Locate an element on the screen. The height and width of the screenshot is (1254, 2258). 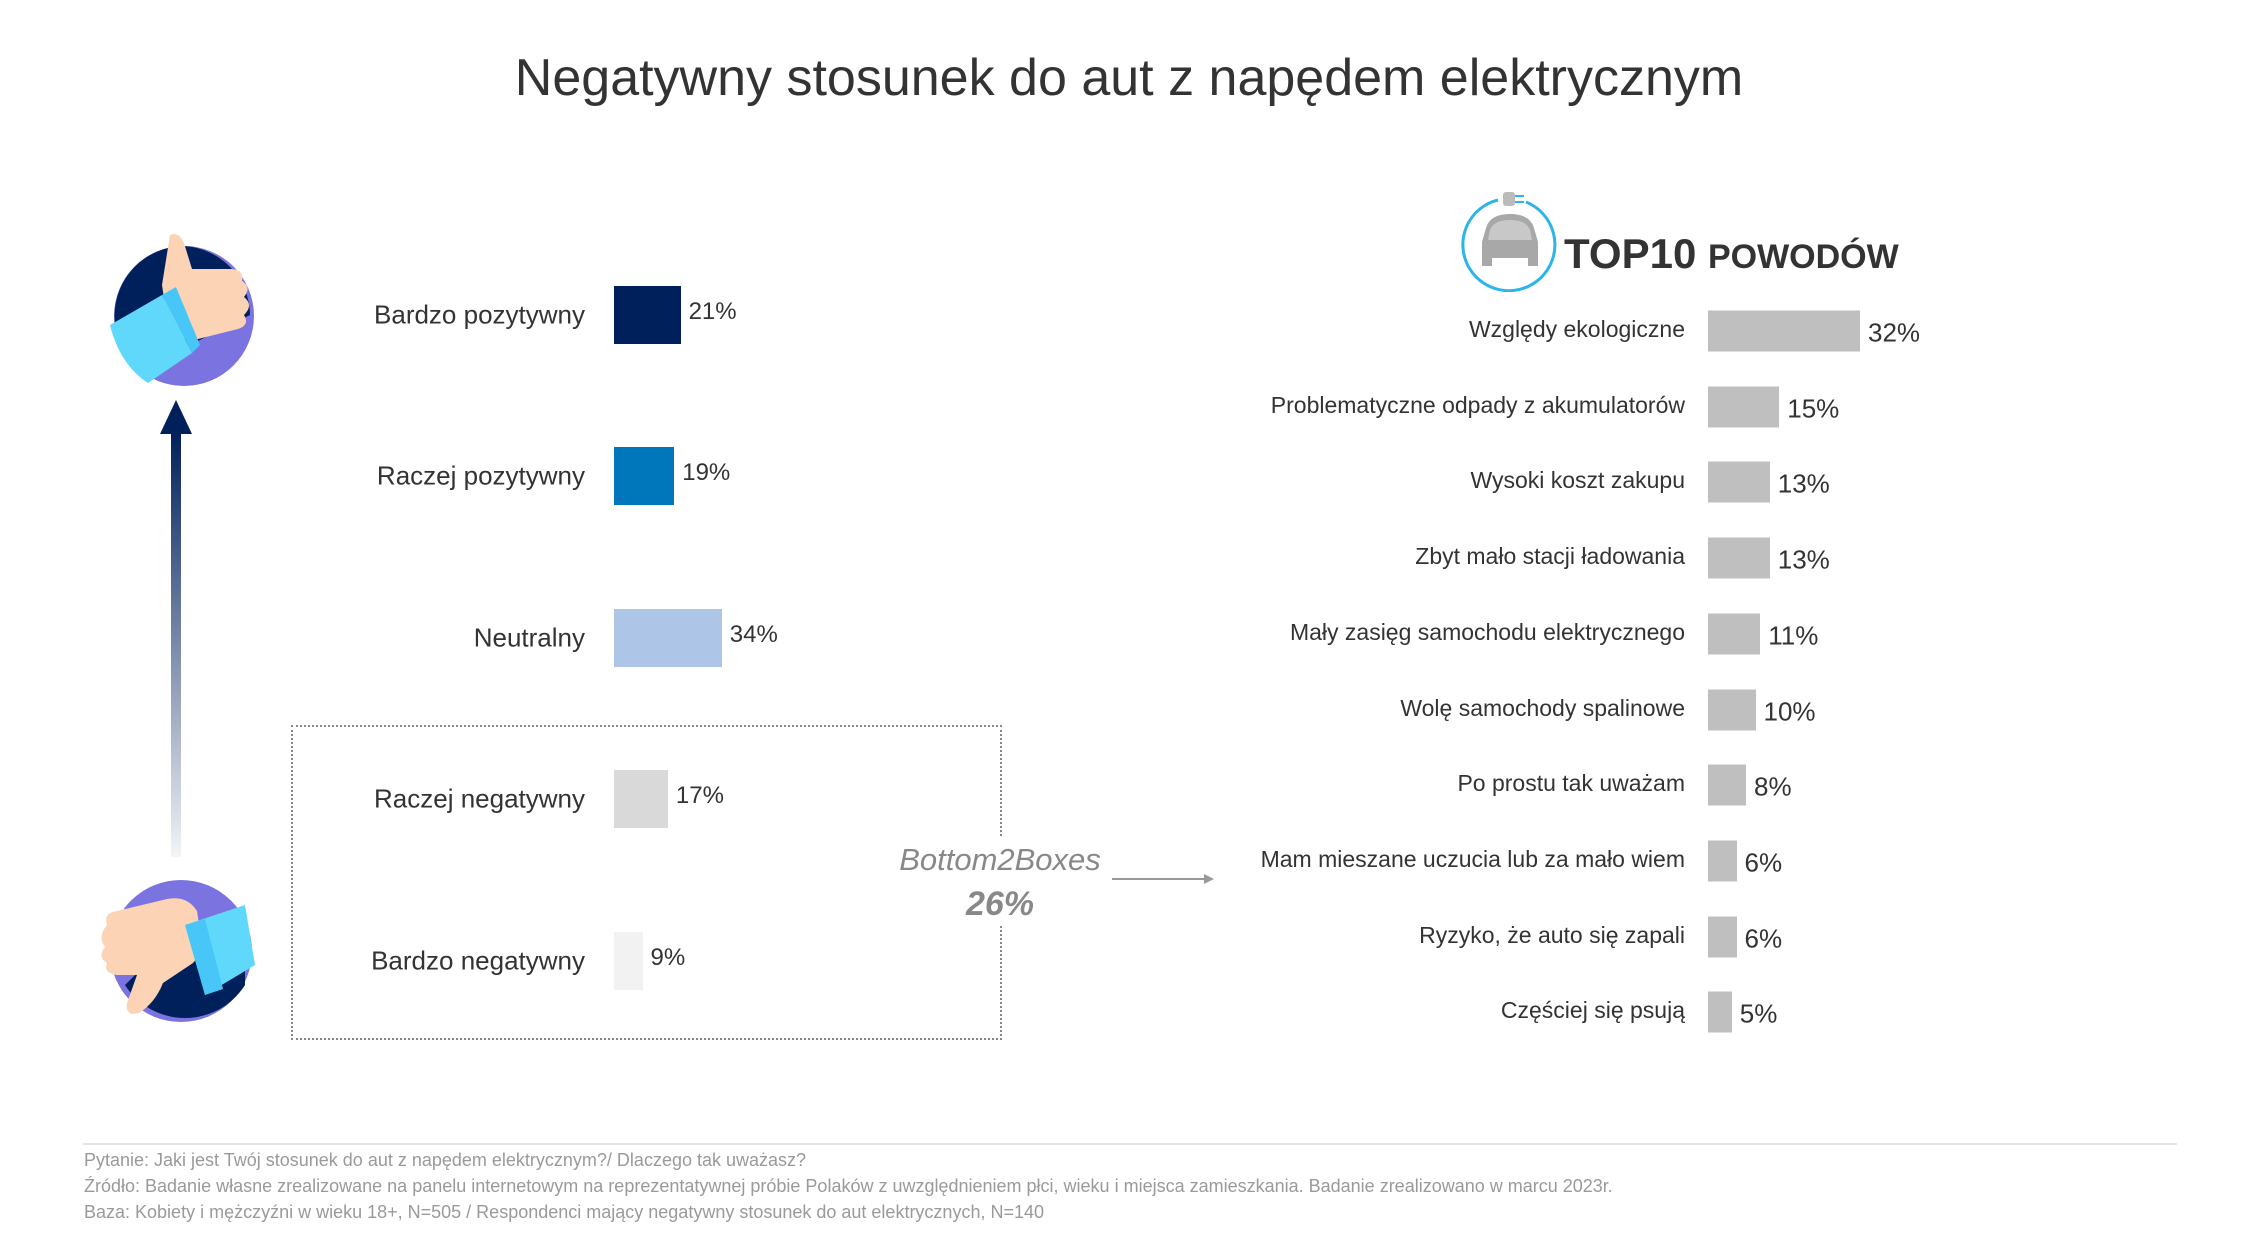
bar-category-label: Raczej negatywny is located at coordinates (479, 798).